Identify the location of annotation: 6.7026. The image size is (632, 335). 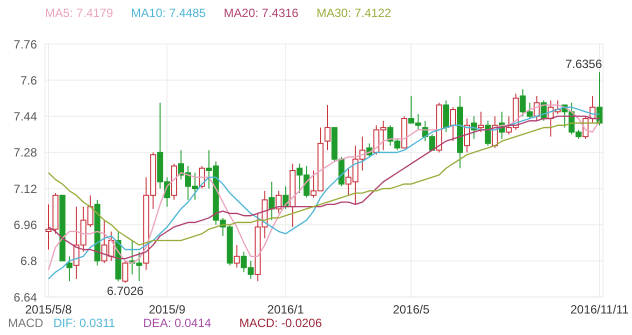
(125, 291).